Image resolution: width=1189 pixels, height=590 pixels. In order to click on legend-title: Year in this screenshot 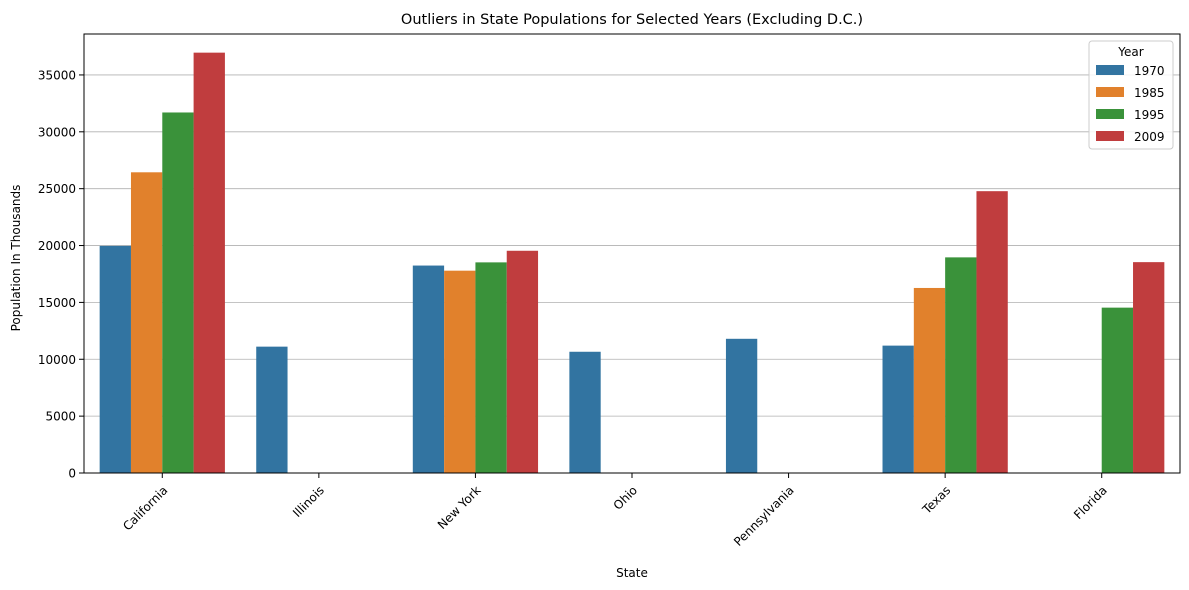, I will do `click(1130, 52)`.